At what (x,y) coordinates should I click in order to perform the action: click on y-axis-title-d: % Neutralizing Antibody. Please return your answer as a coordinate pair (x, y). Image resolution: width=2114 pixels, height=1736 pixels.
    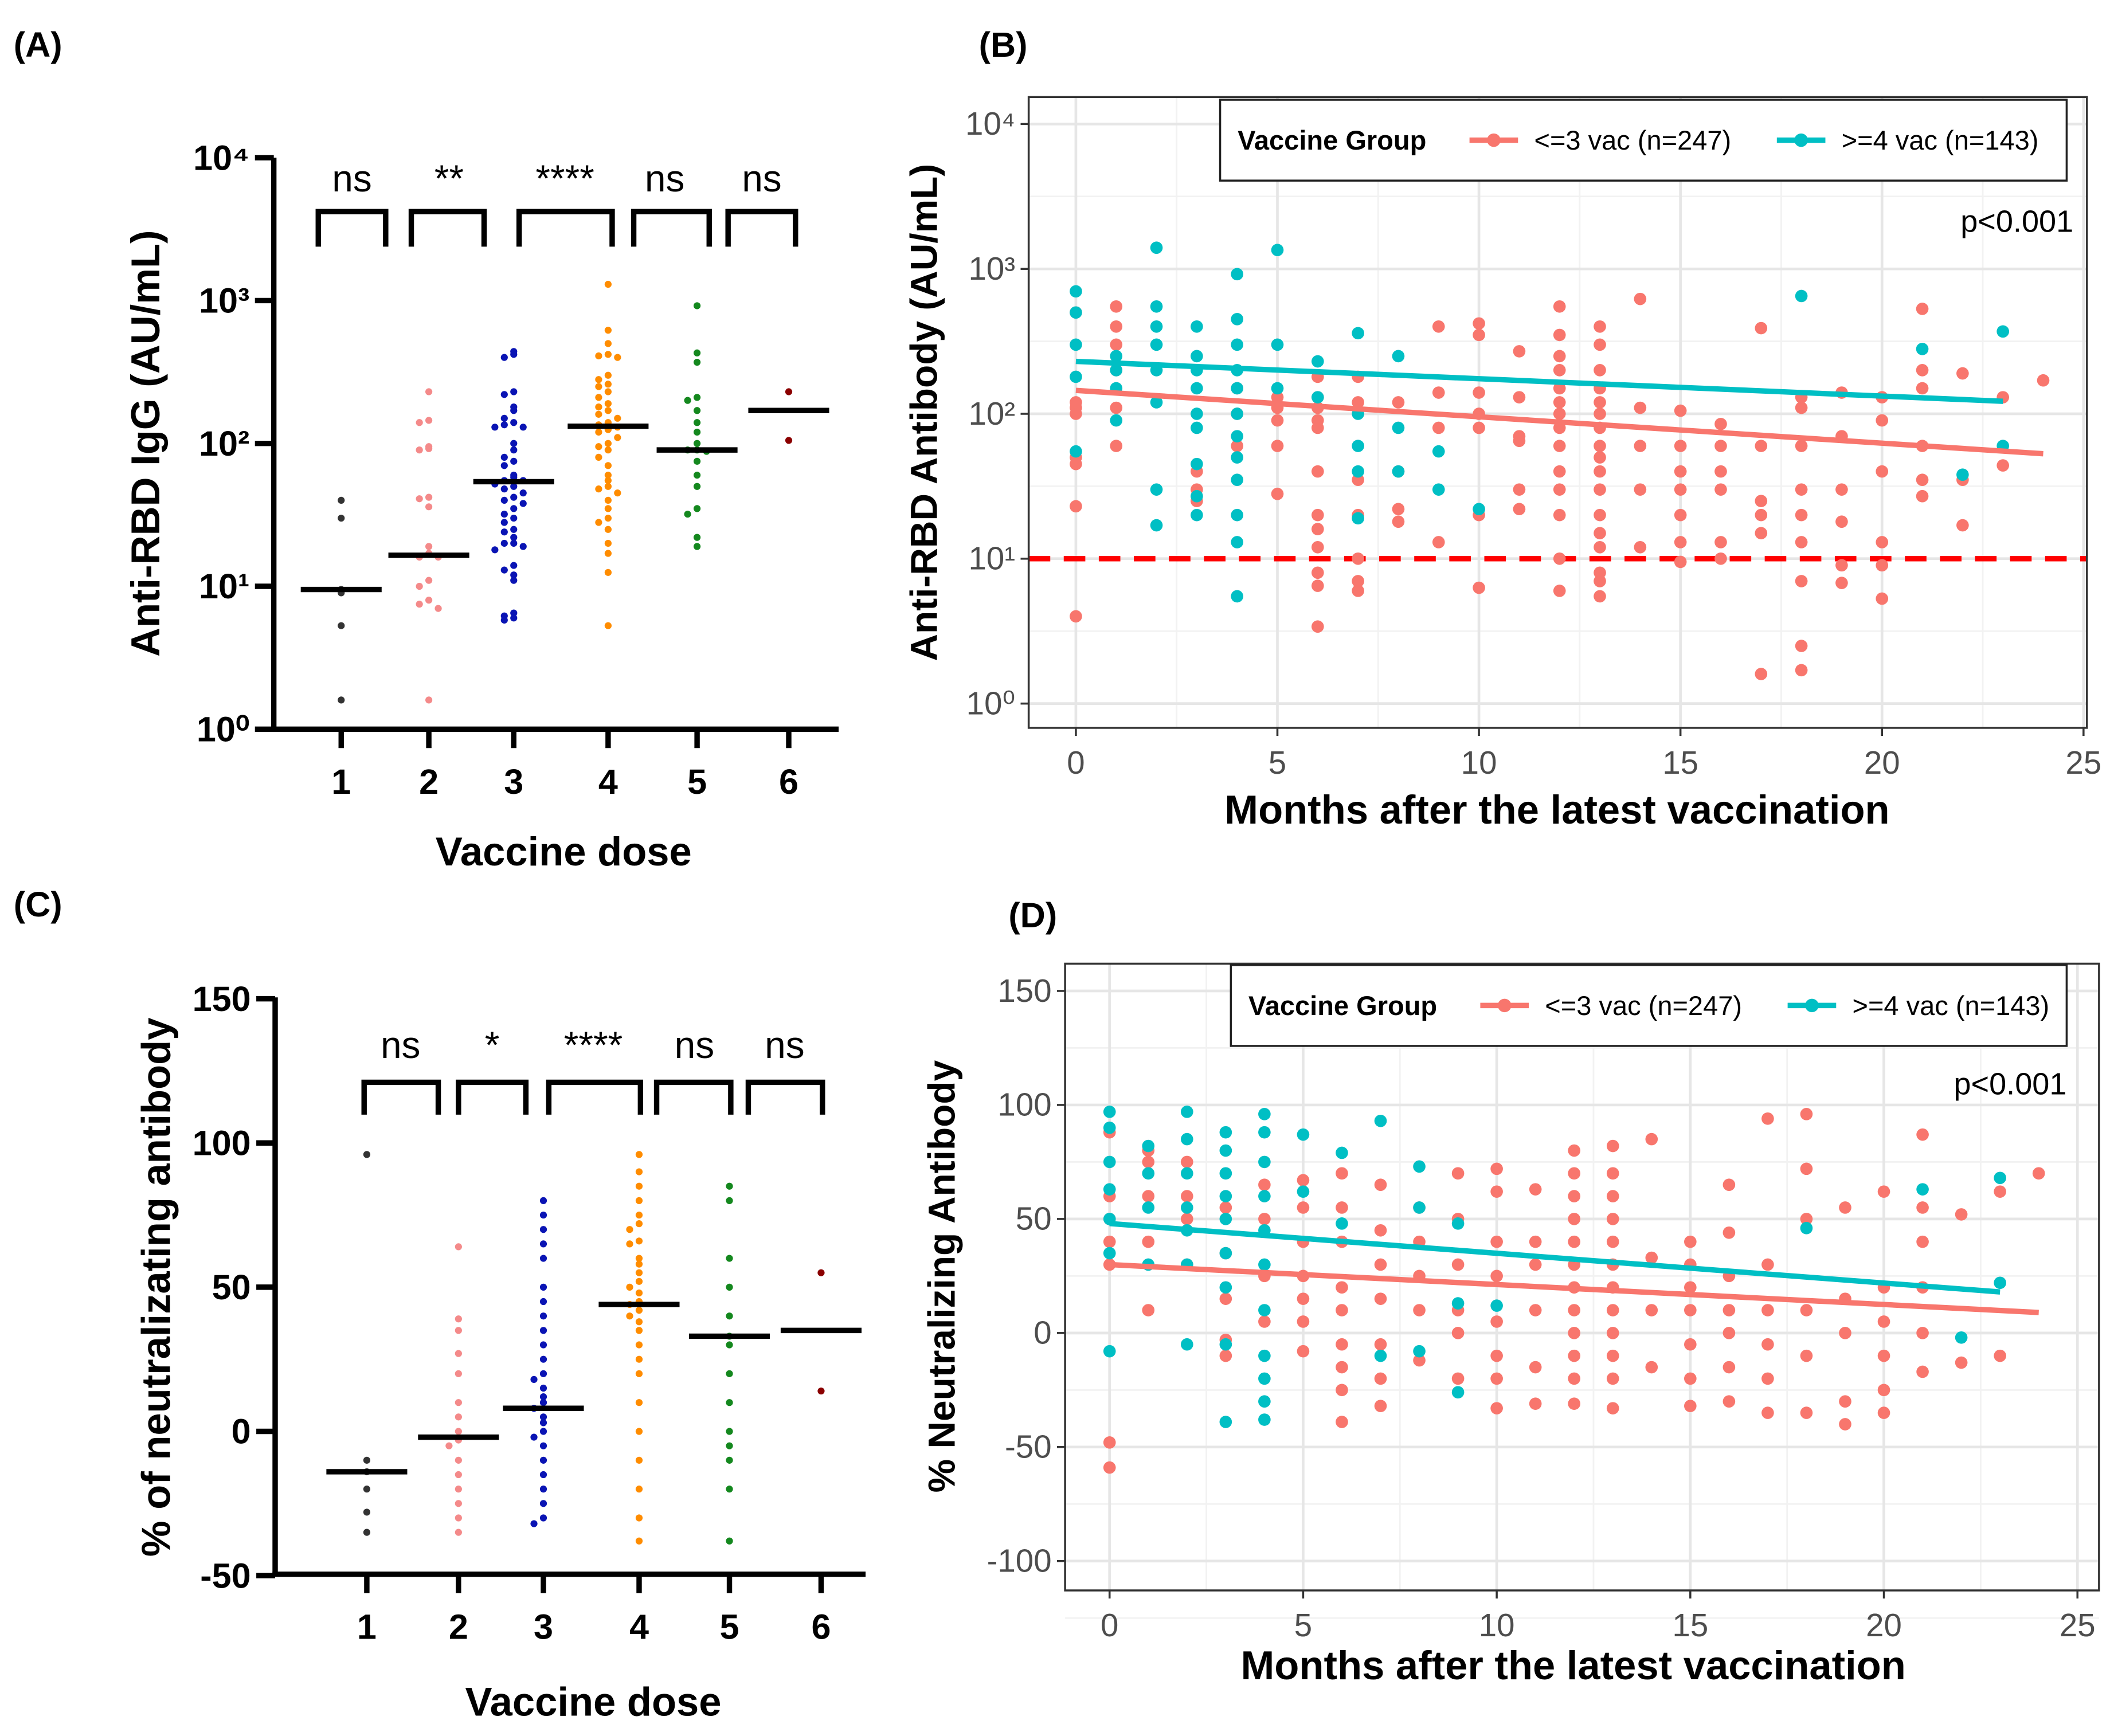
    Looking at the image, I should click on (941, 1276).